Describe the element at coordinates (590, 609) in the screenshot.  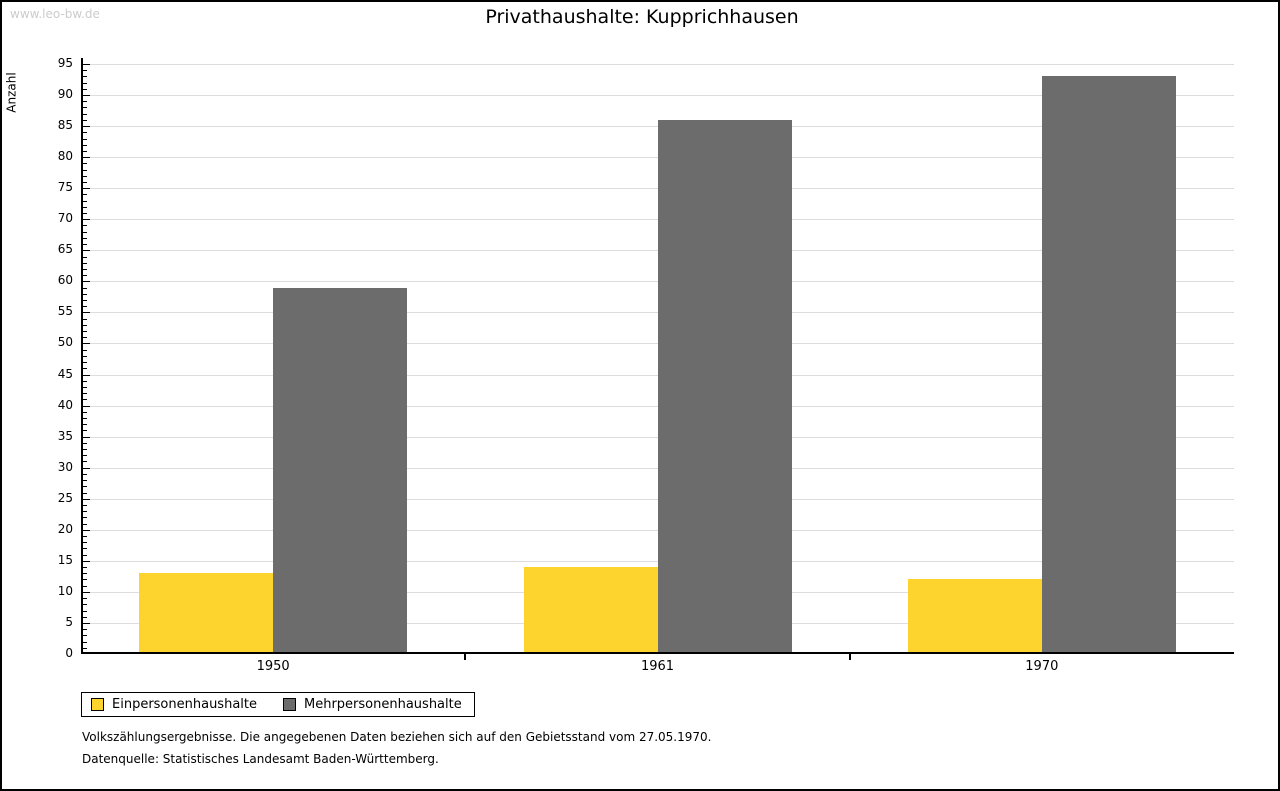
I see `bar-einpersonenhaushalte-1961` at that location.